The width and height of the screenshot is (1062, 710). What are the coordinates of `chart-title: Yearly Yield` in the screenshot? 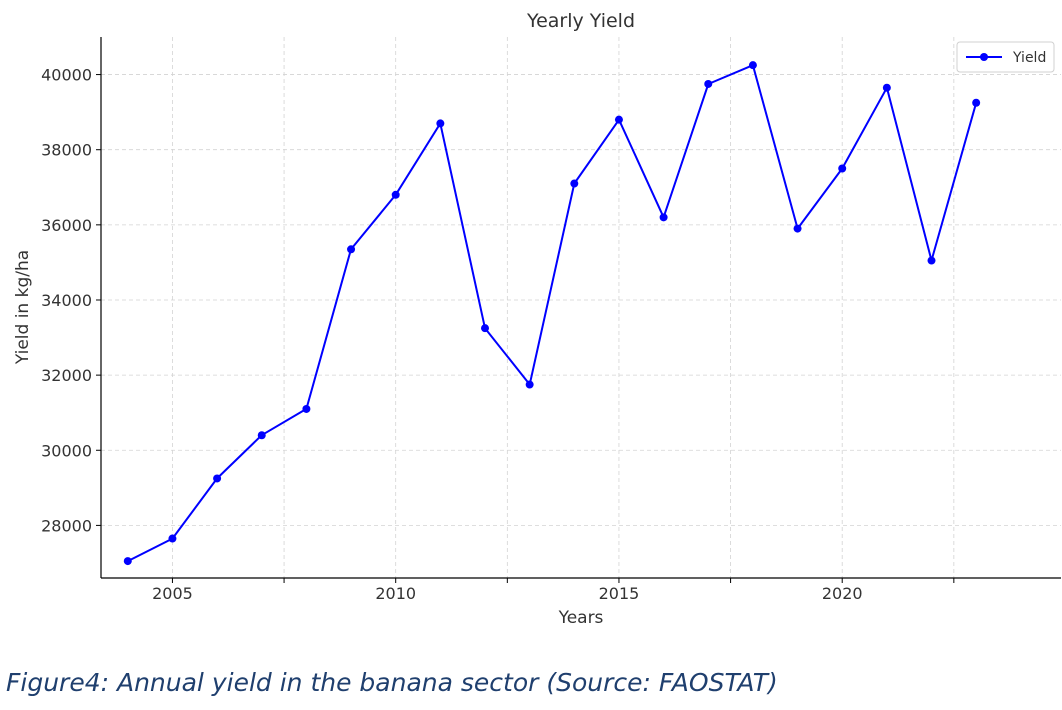 It's located at (580, 21).